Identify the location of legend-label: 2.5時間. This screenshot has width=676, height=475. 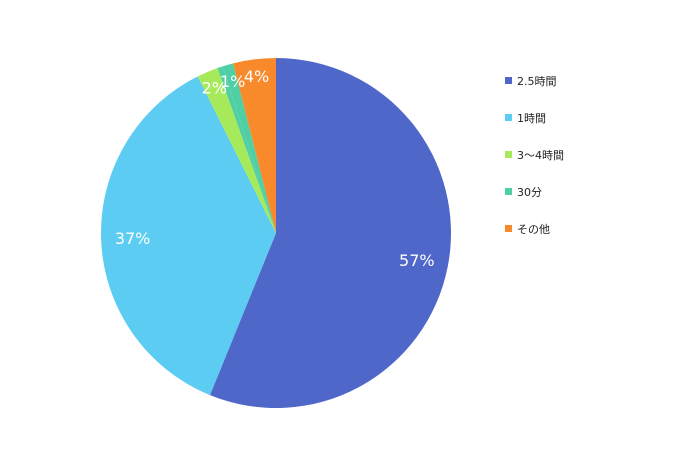
(537, 81).